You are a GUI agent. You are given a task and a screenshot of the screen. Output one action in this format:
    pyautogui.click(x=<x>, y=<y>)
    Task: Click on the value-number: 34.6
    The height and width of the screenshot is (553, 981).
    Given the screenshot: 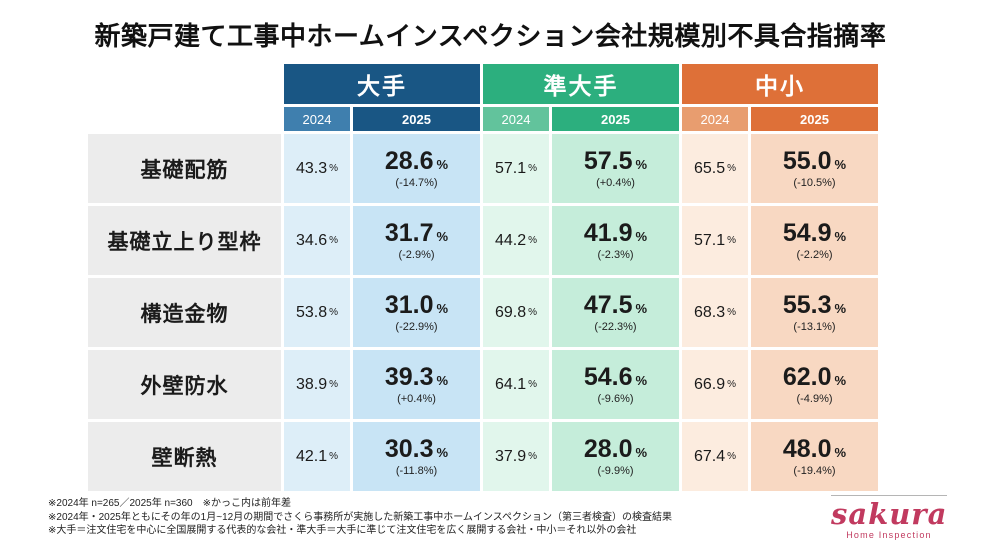 What is the action you would take?
    pyautogui.click(x=311, y=240)
    